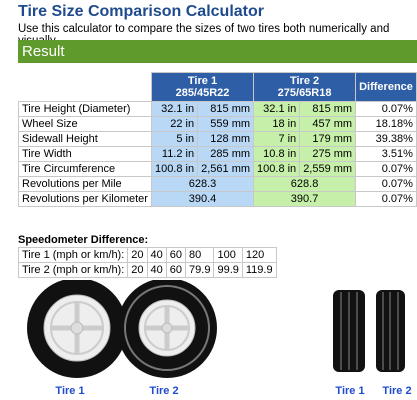 The width and height of the screenshot is (417, 400). Describe the element at coordinates (85, 169) in the screenshot. I see `row-label: Tire Circumference` at that location.